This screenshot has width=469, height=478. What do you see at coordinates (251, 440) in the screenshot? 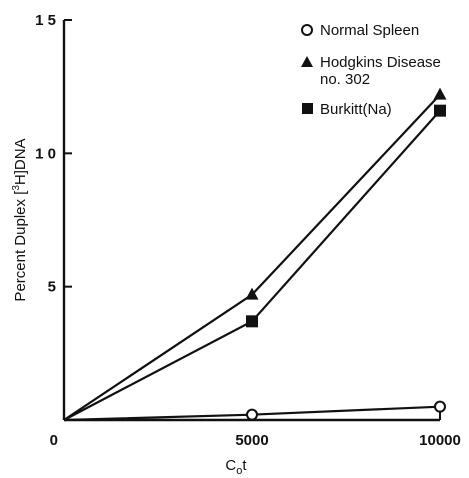
I see `x-tick-label: 5000` at bounding box center [251, 440].